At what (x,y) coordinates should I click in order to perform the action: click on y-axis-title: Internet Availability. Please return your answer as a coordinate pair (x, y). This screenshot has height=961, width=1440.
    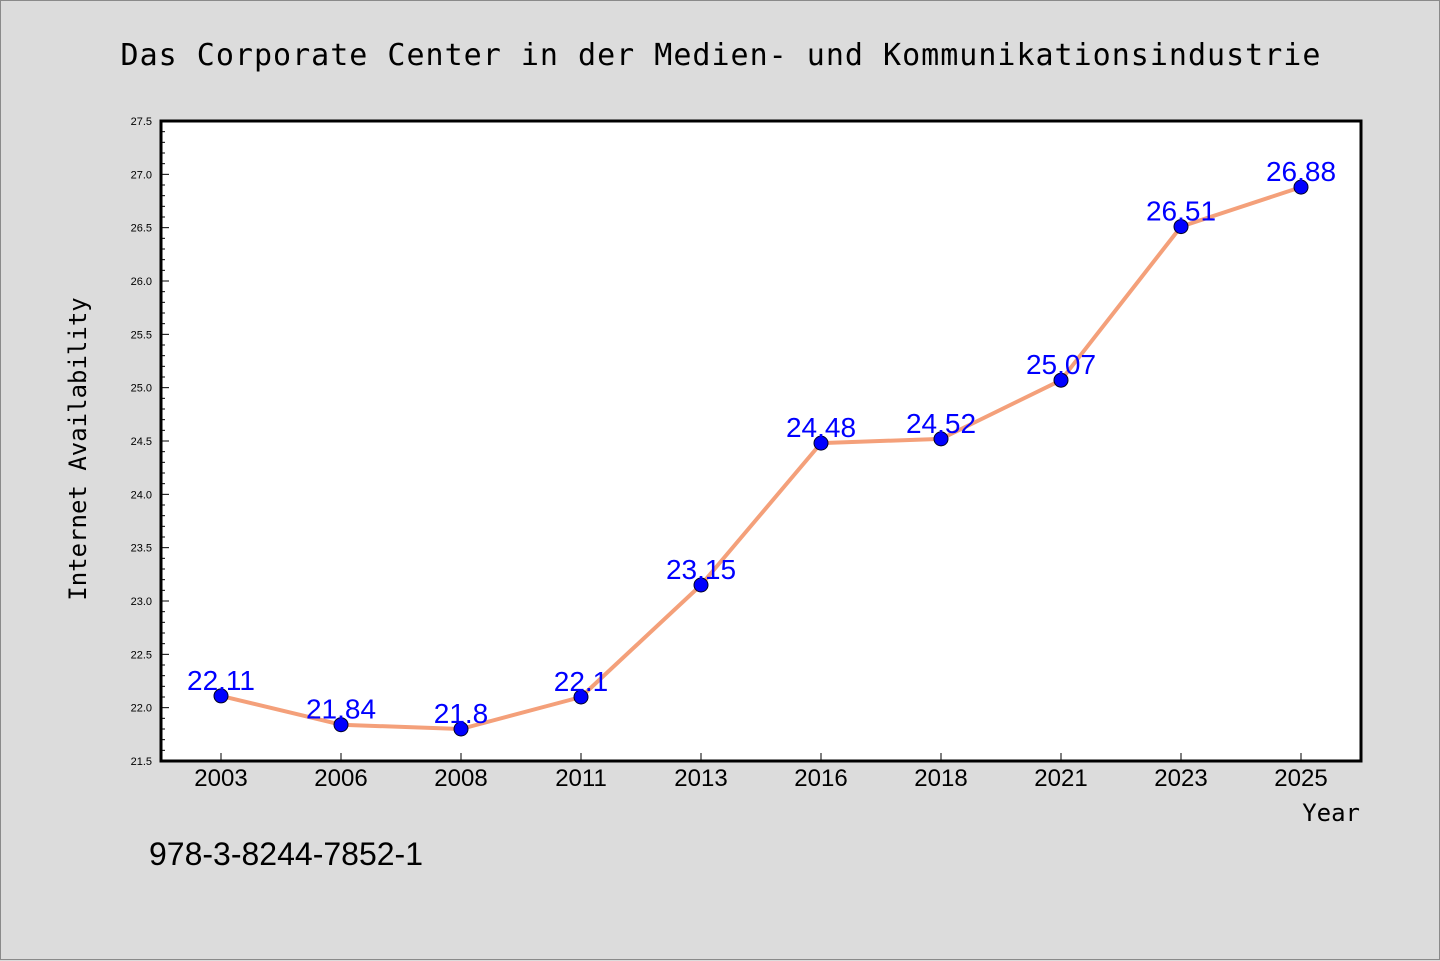
    Looking at the image, I should click on (78, 448).